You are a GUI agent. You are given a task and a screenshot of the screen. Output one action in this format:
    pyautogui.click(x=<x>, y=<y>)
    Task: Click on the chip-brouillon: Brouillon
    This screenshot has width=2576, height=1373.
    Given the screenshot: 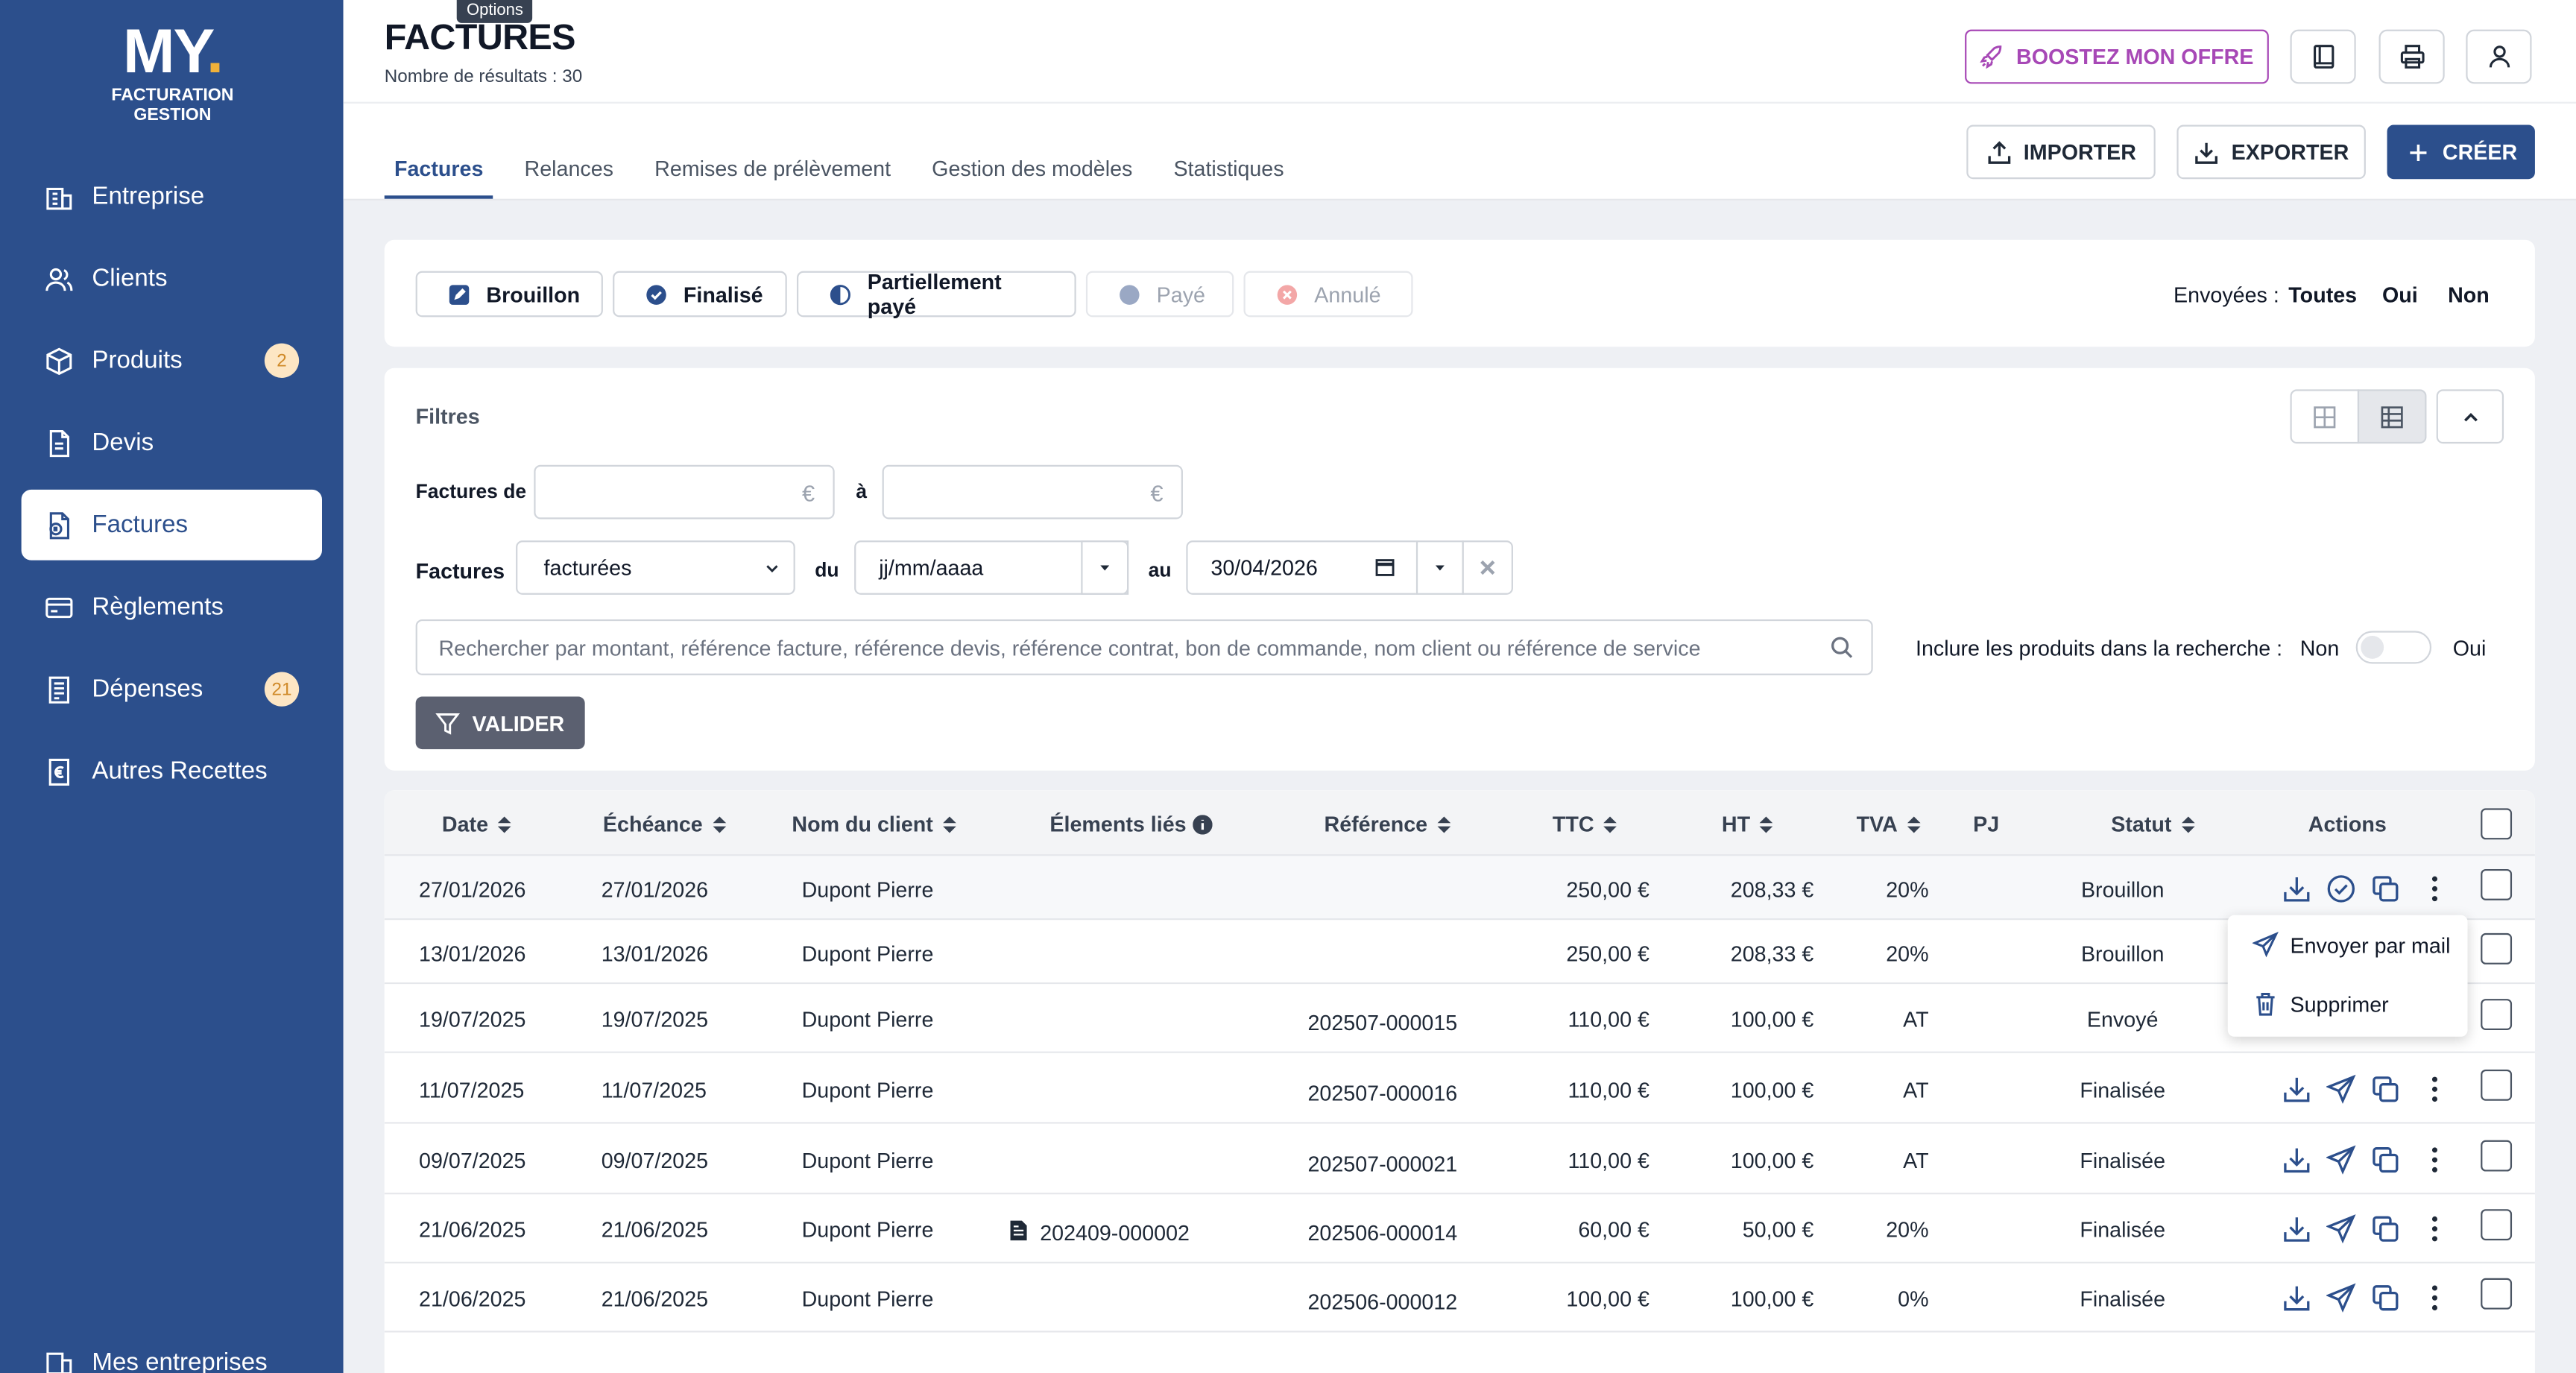 What is the action you would take?
    pyautogui.click(x=509, y=294)
    